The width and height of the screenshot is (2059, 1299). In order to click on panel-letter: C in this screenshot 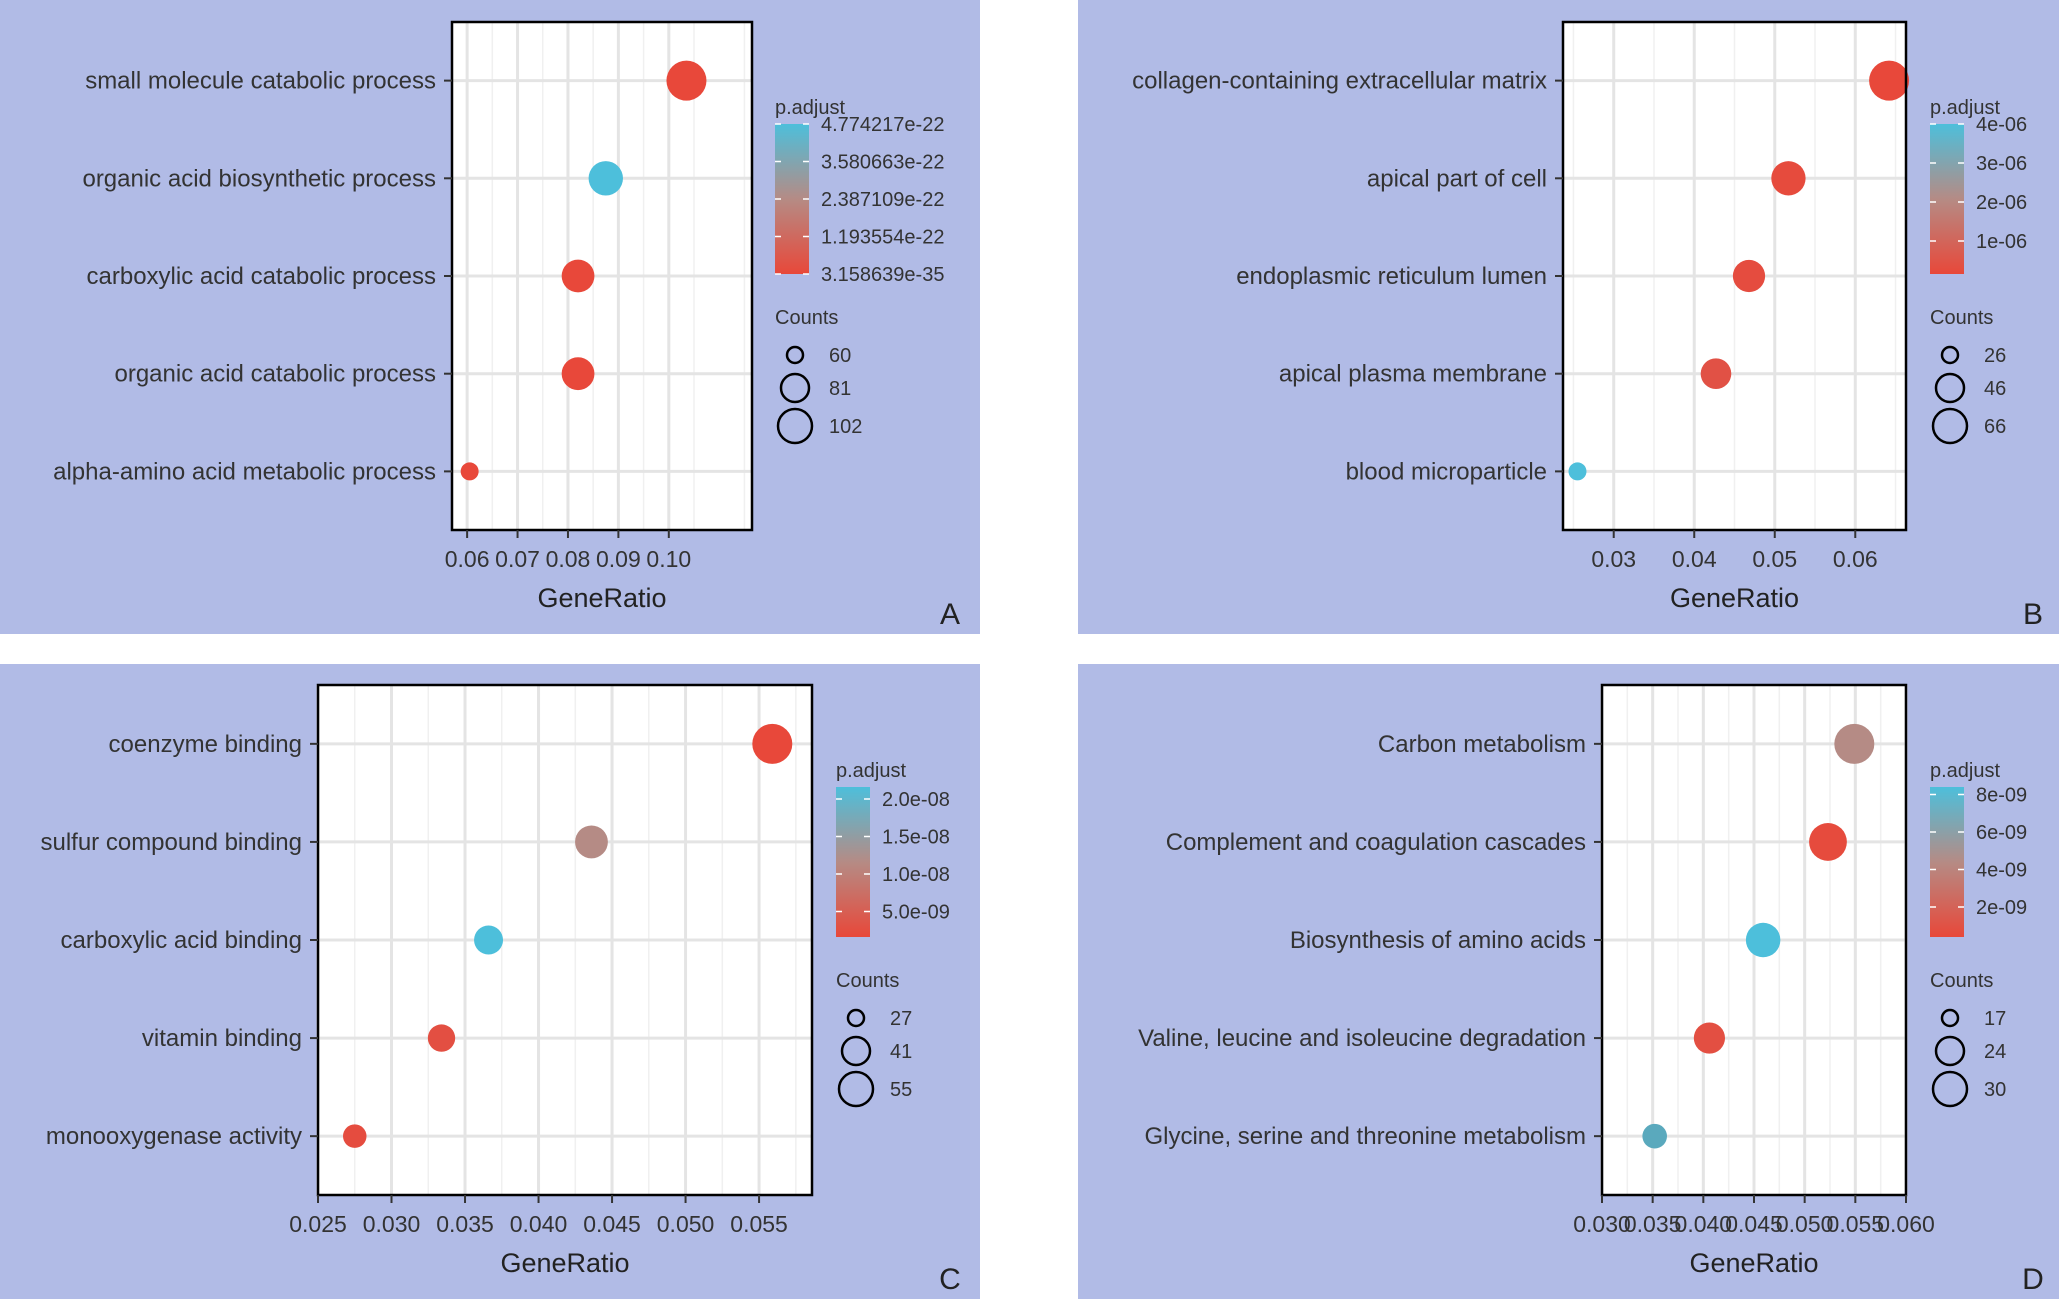, I will do `click(950, 1279)`.